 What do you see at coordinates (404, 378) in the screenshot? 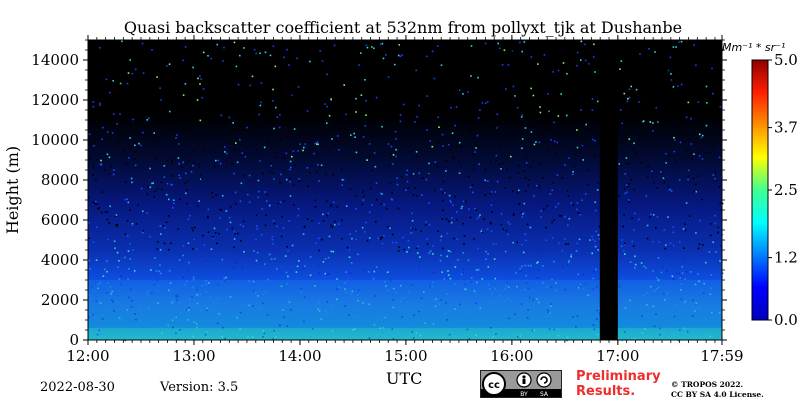
I see `x-axis-label: UTC` at bounding box center [404, 378].